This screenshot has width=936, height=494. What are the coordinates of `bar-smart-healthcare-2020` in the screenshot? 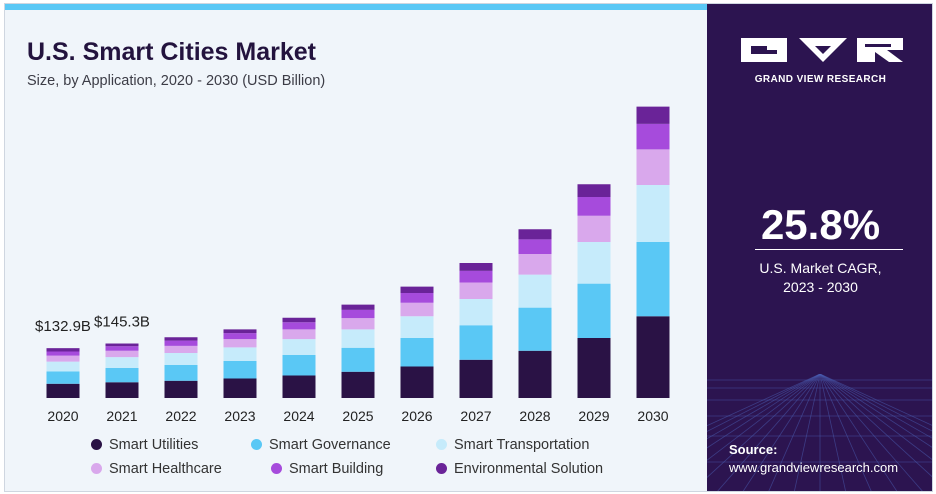 It's located at (63, 358).